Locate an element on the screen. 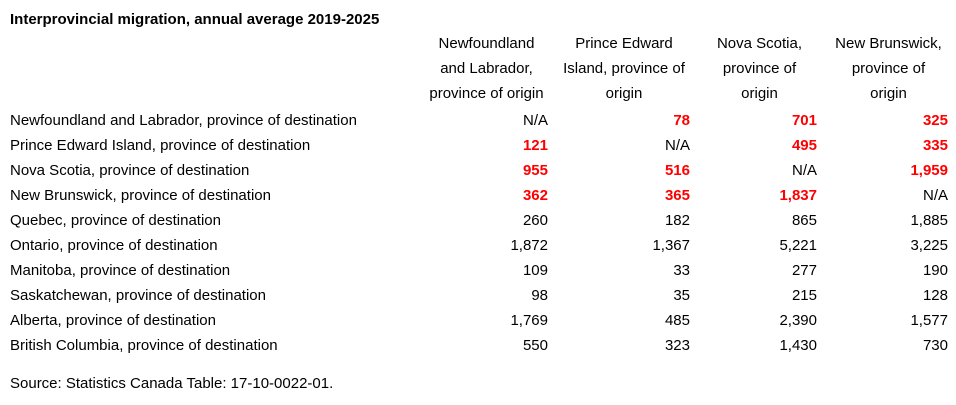 The width and height of the screenshot is (956, 405). row-label: New Brunswick, province of destination is located at coordinates (140, 195).